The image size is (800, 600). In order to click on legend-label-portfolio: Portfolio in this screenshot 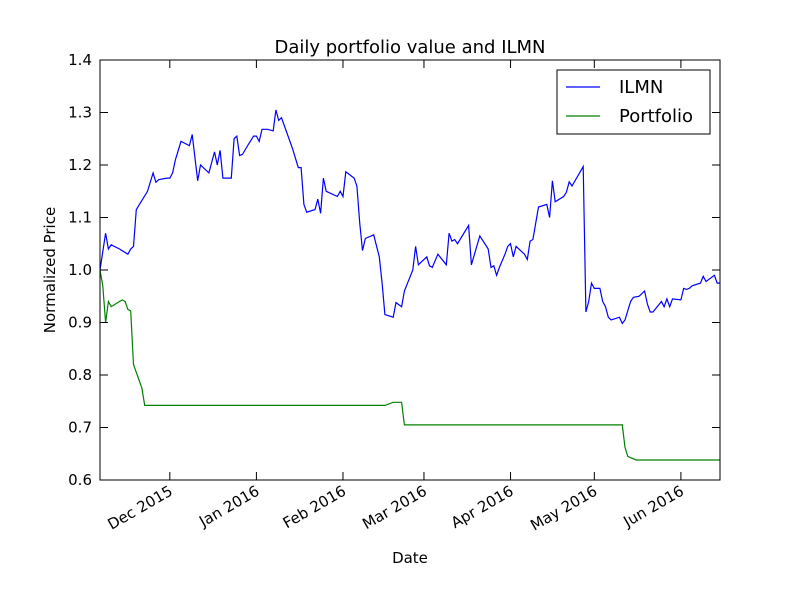, I will do `click(656, 116)`.